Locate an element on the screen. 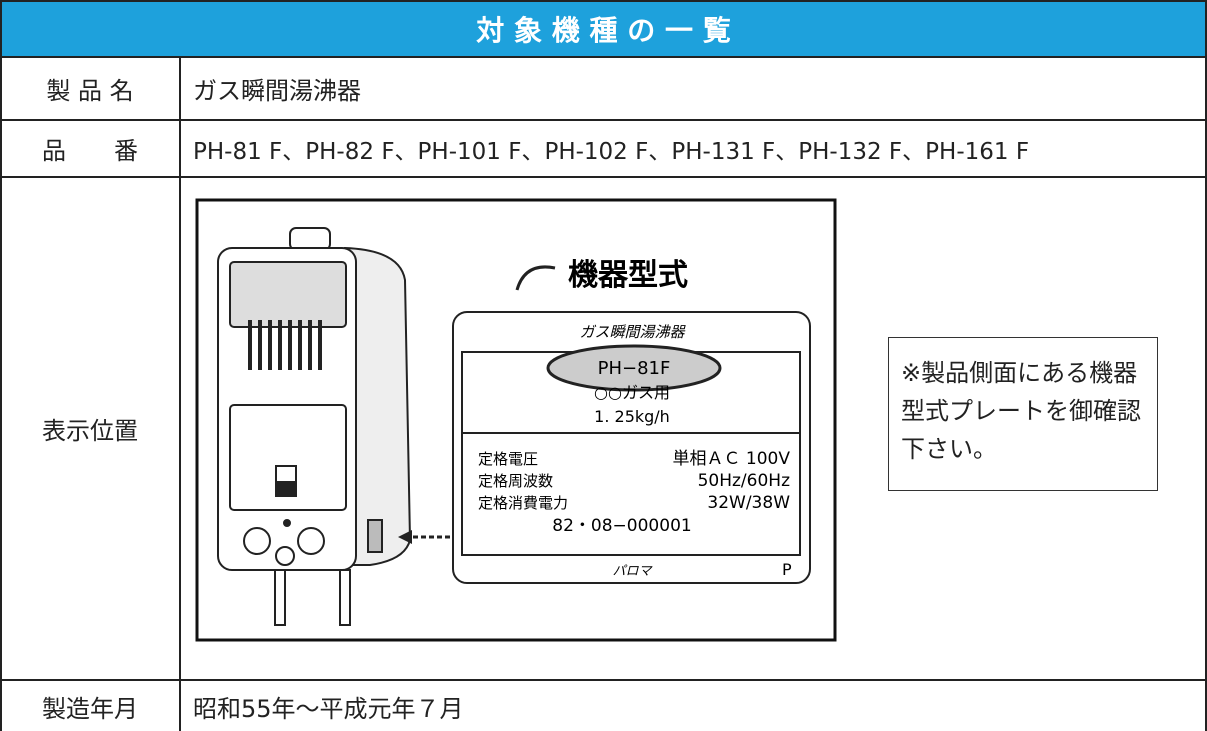  spec-name: 定格電圧 is located at coordinates (508, 459).